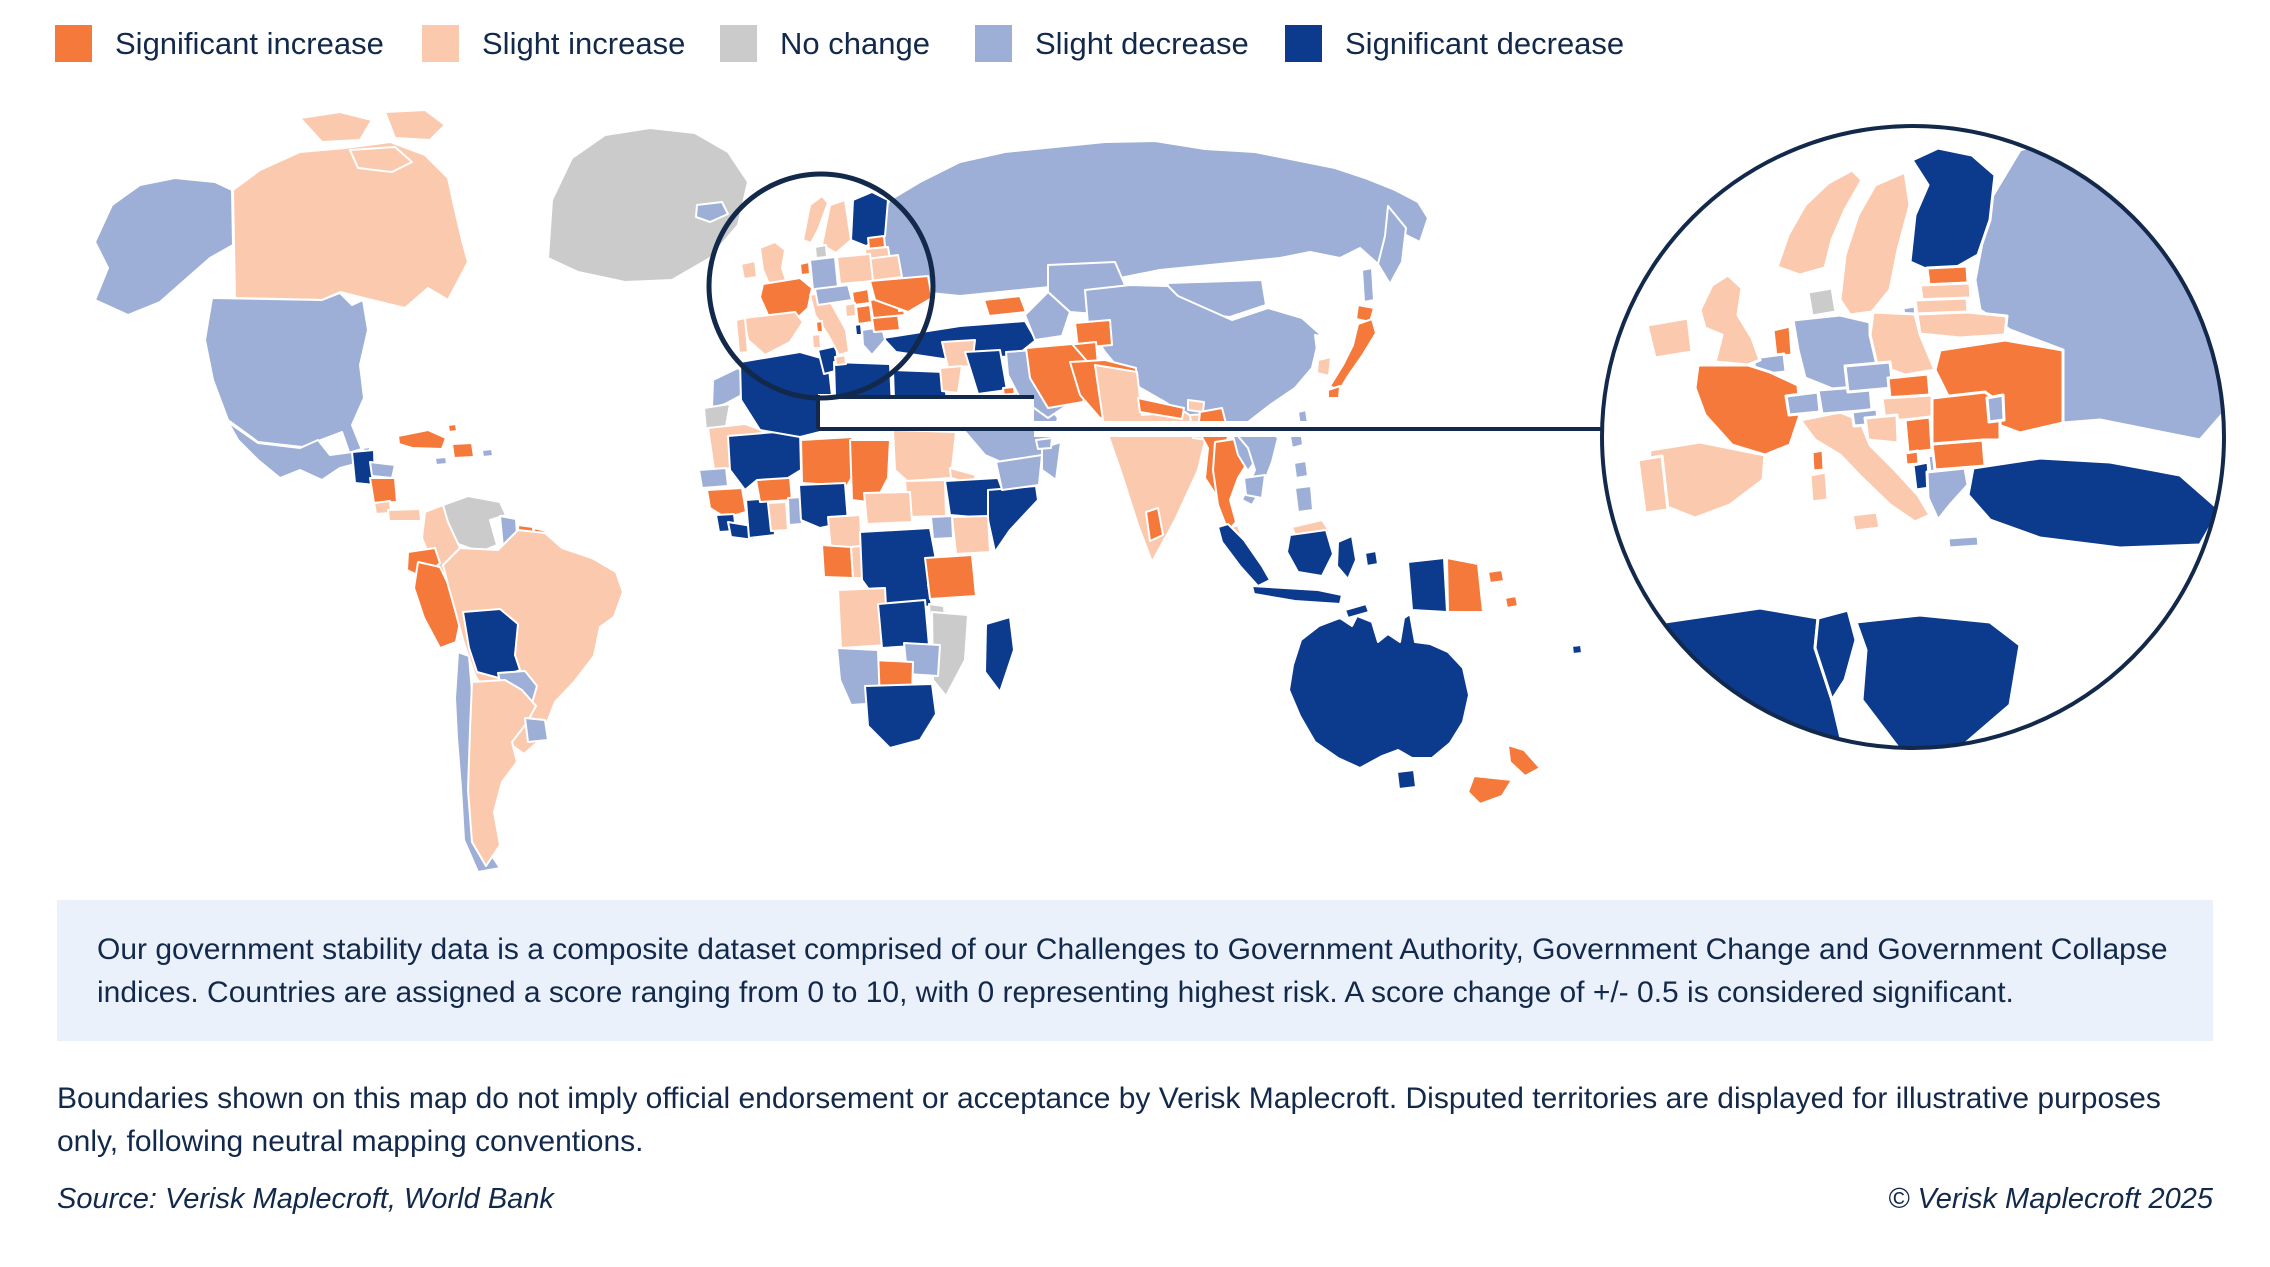  I want to click on country-tanzania, so click(950, 577).